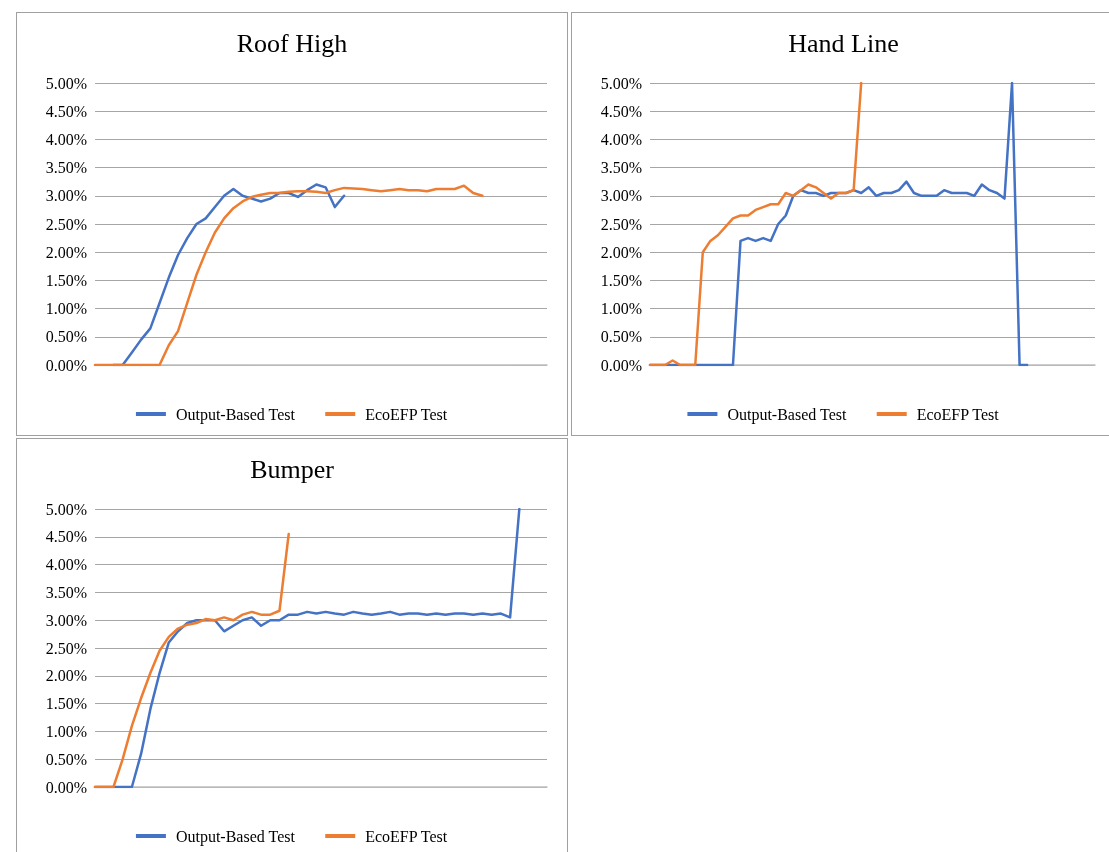  I want to click on chart-title: Hand Line, so click(843, 43).